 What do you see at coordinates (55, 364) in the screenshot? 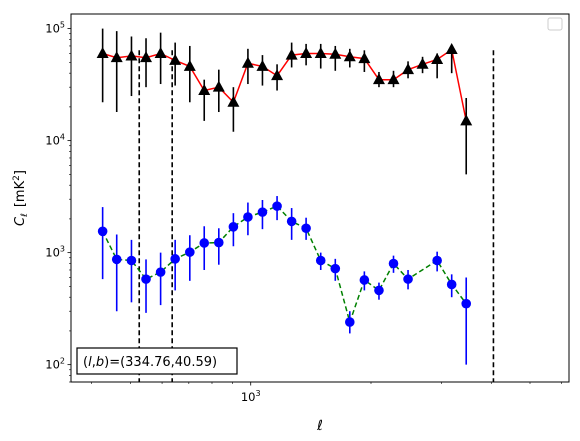
I see `y-tick-label-0: 102` at bounding box center [55, 364].